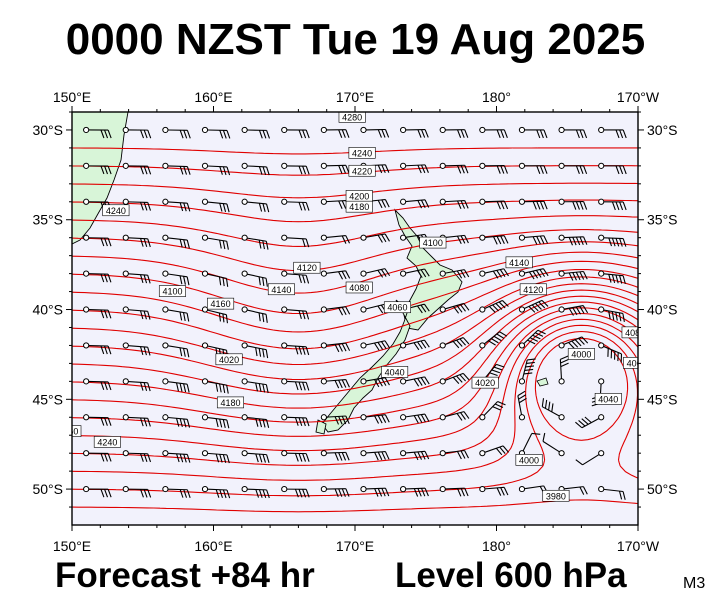  I want to click on lon-tick-label-top: 180°, so click(496, 97).